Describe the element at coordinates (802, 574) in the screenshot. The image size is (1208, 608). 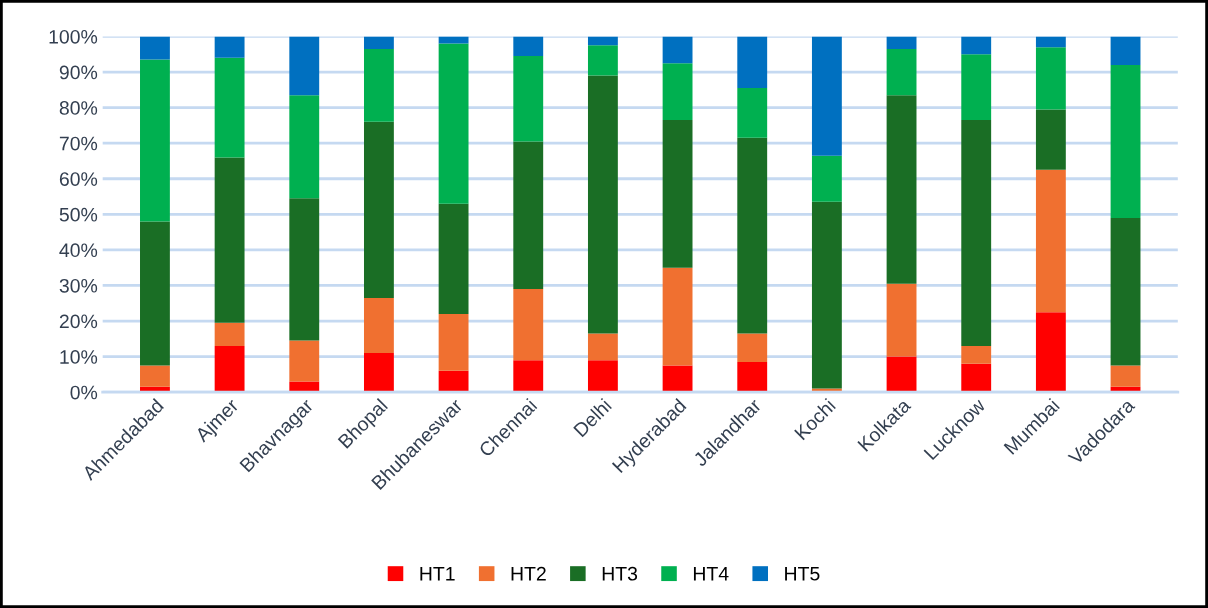
I see `legend-label: HT5` at that location.